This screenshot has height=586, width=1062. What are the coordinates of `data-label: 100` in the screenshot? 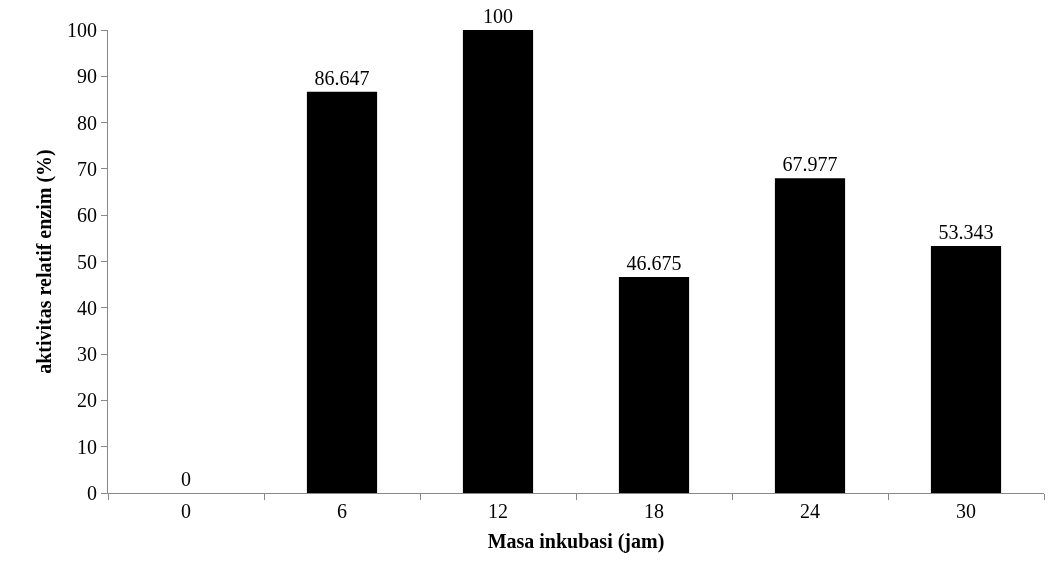 It's located at (498, 16).